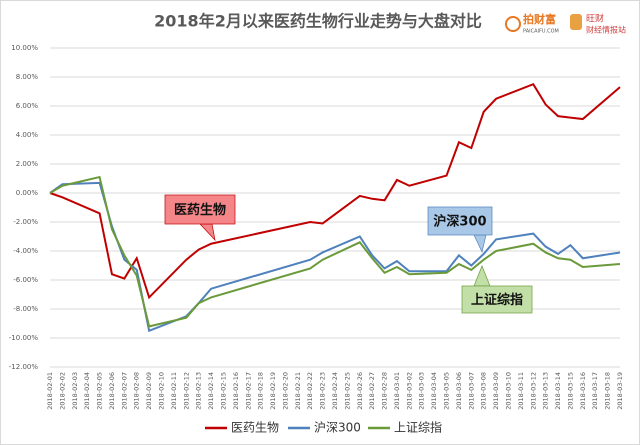 This screenshot has width=640, height=445. What do you see at coordinates (27, 77) in the screenshot?
I see `y-tick-label: 8.00%` at bounding box center [27, 77].